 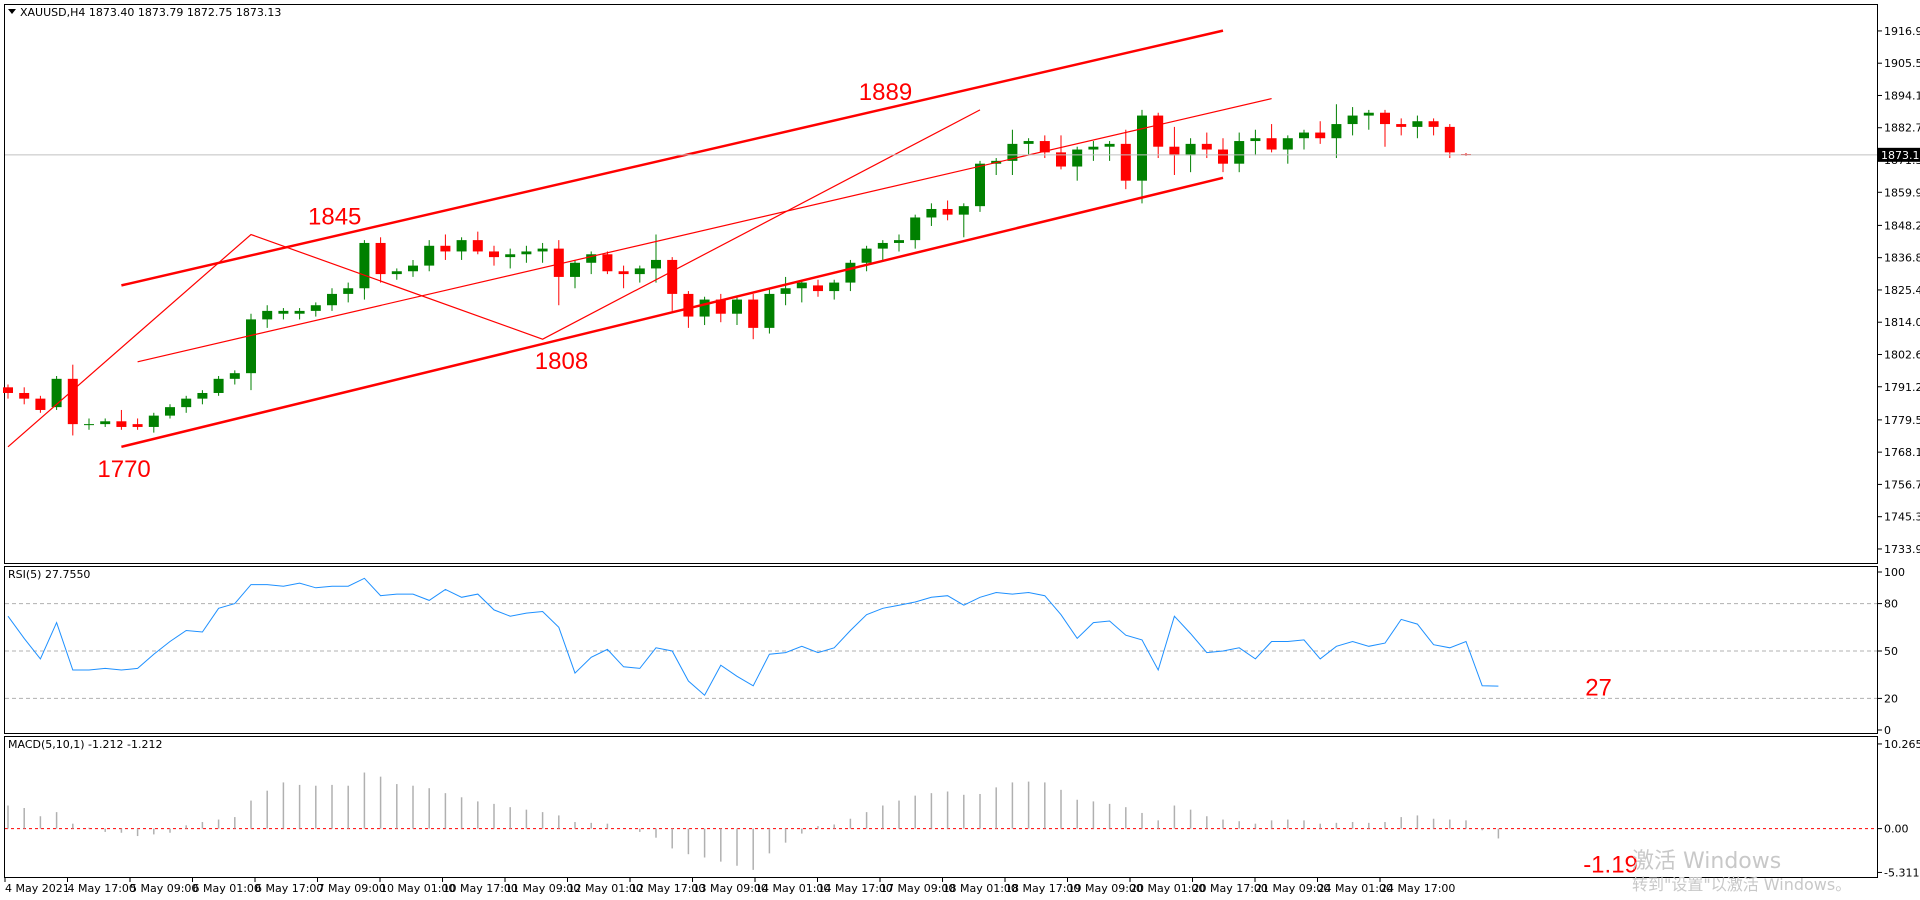 What do you see at coordinates (1902, 192) in the screenshot?
I see `price-tick-label: 1859.90` at bounding box center [1902, 192].